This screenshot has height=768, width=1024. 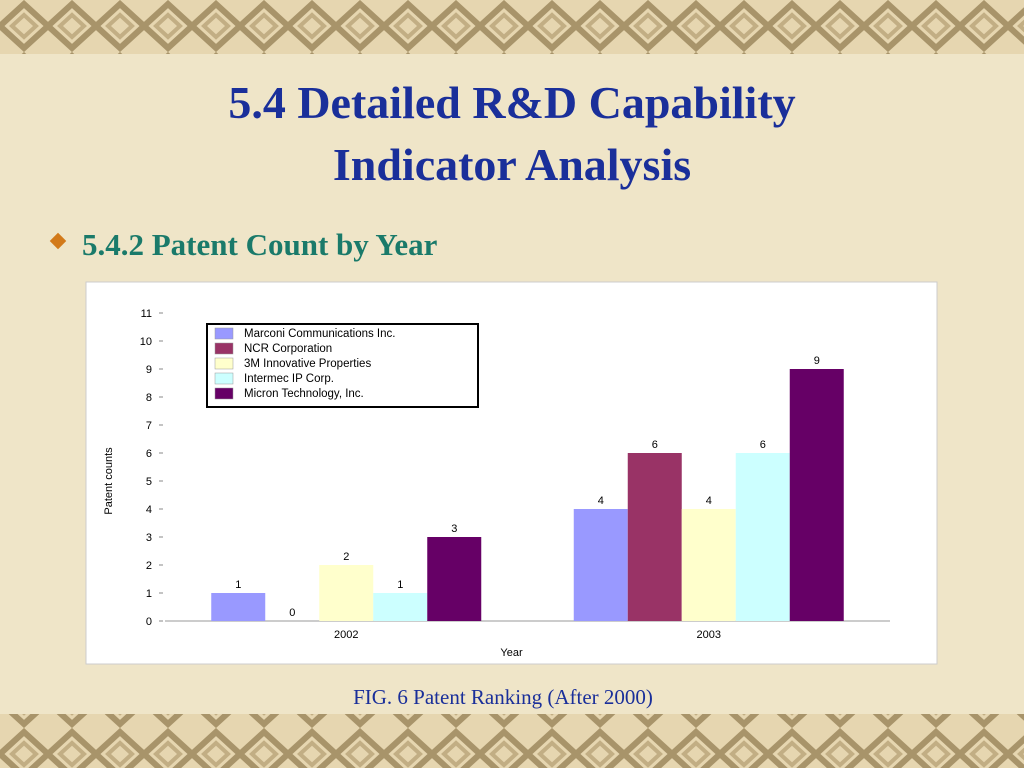 What do you see at coordinates (149, 370) in the screenshot?
I see `y-tick-label: 9` at bounding box center [149, 370].